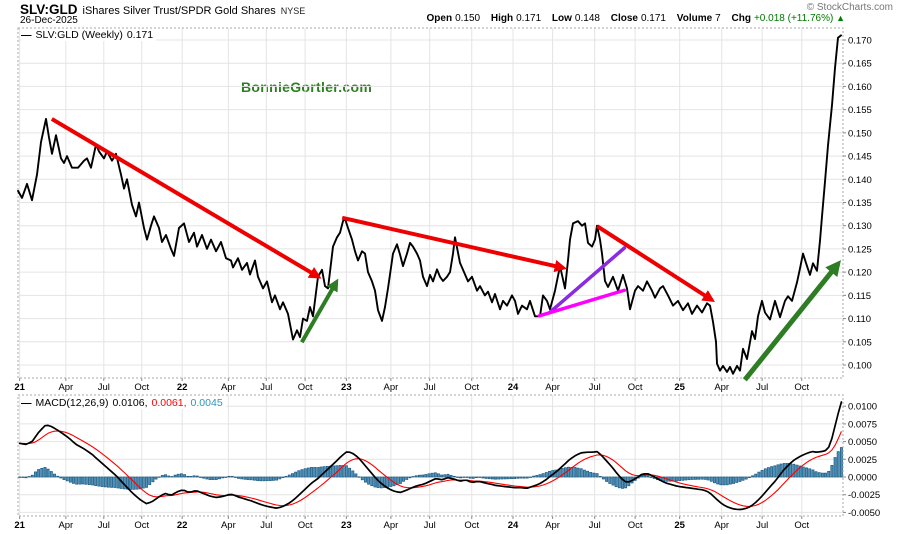 The image size is (900, 534). I want to click on macd-legend-dash-icon: —, so click(26, 403).